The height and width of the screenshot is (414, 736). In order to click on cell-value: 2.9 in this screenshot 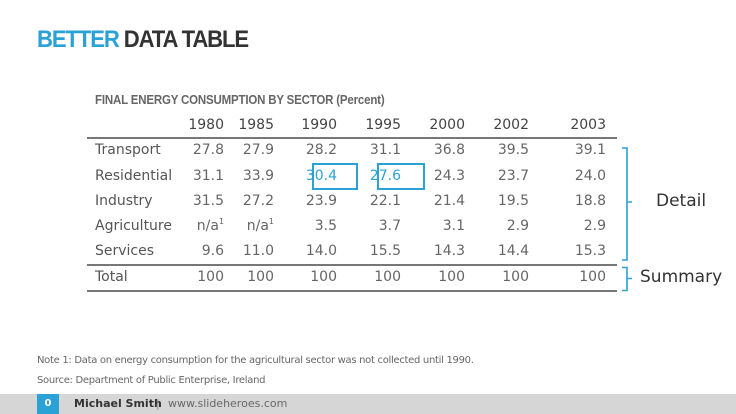, I will do `click(594, 226)`.